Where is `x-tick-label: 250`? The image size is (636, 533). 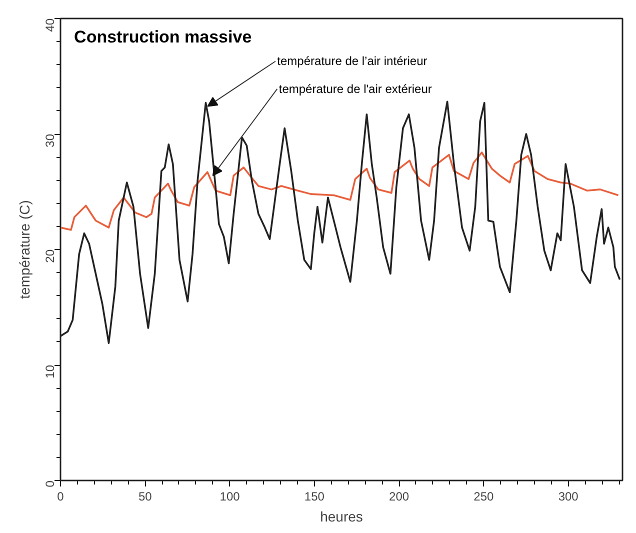 x-tick-label: 250 is located at coordinates (484, 497).